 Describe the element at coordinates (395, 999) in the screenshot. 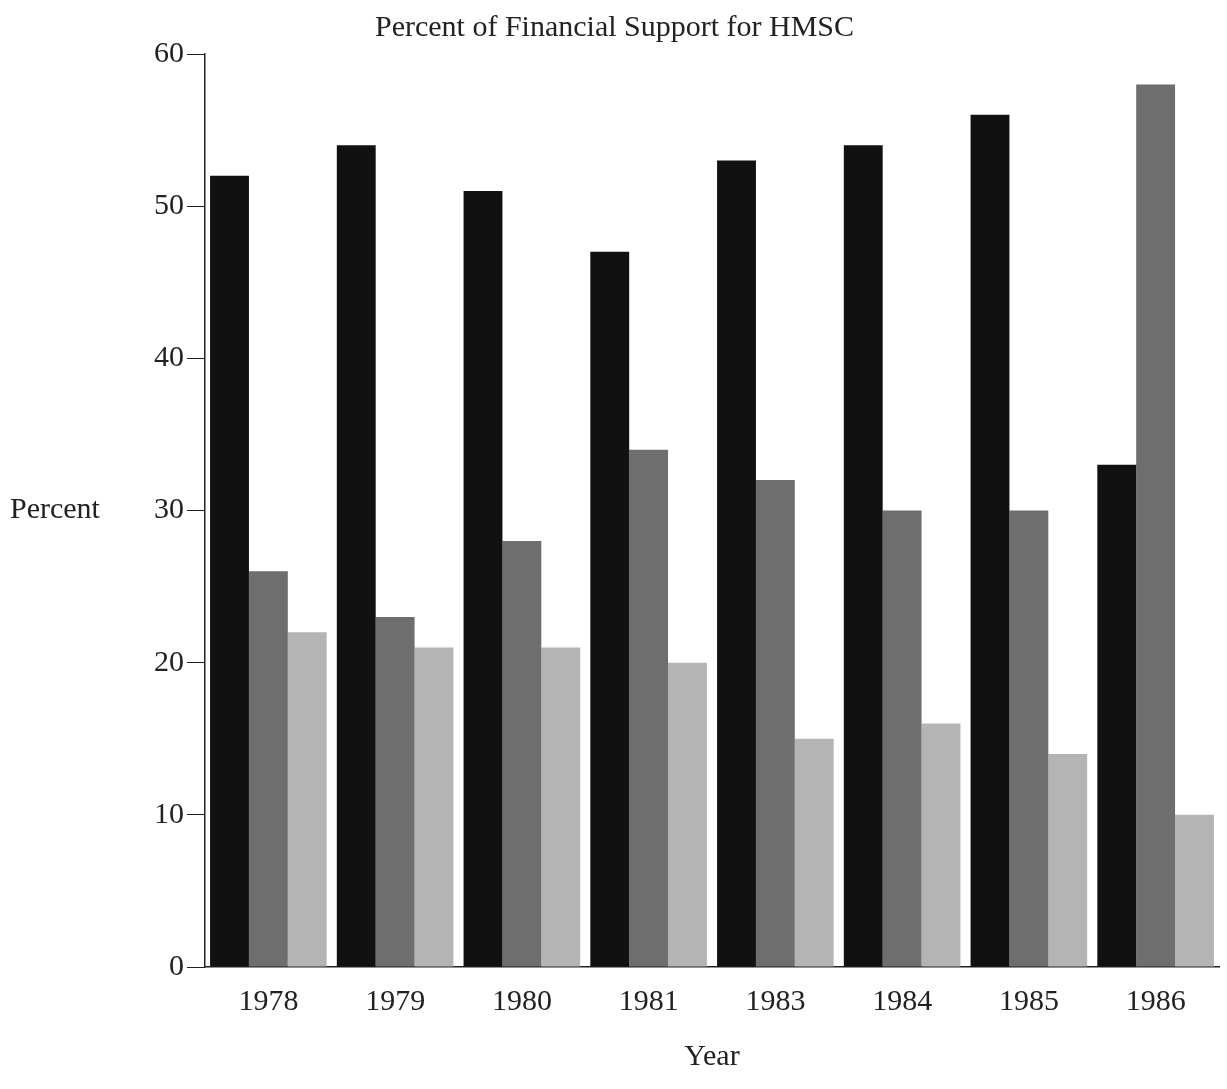

I see `x-tick-label: 1979` at that location.